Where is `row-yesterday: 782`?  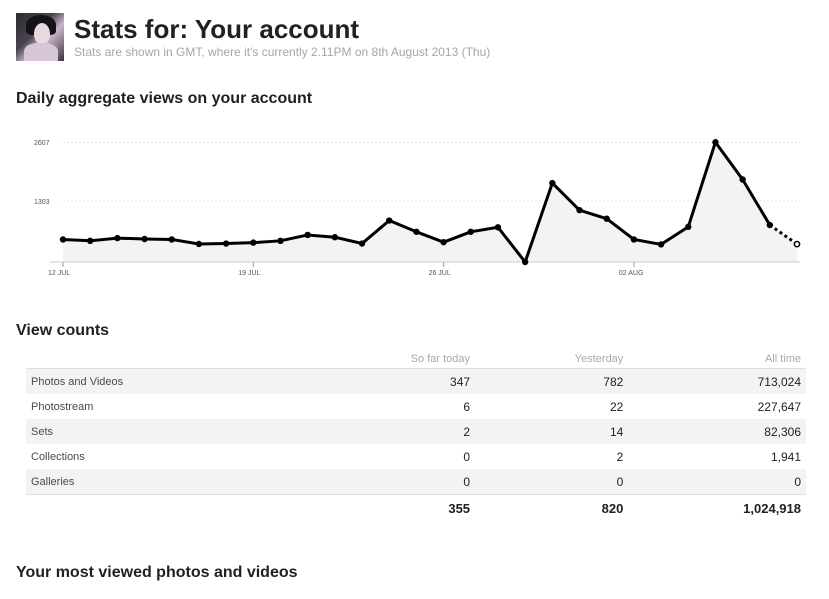 row-yesterday: 782 is located at coordinates (552, 381).